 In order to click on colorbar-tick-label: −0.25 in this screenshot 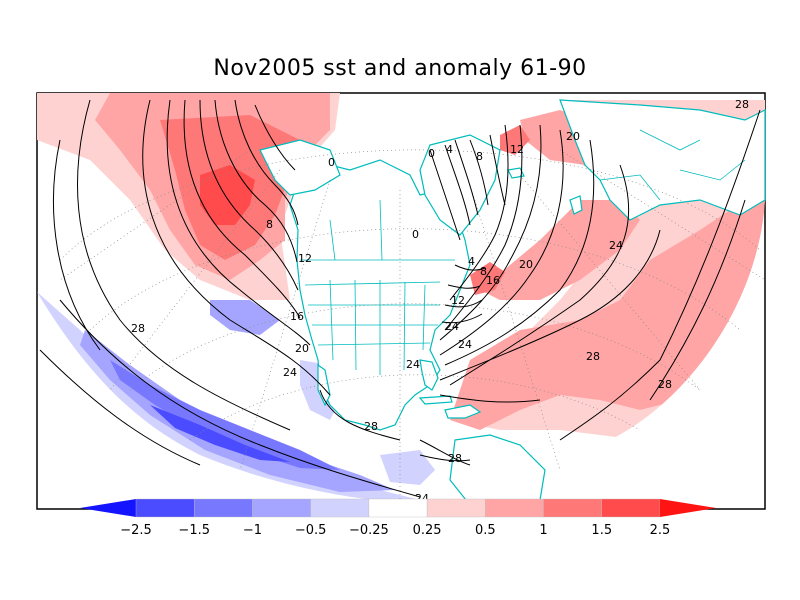, I will do `click(369, 530)`.